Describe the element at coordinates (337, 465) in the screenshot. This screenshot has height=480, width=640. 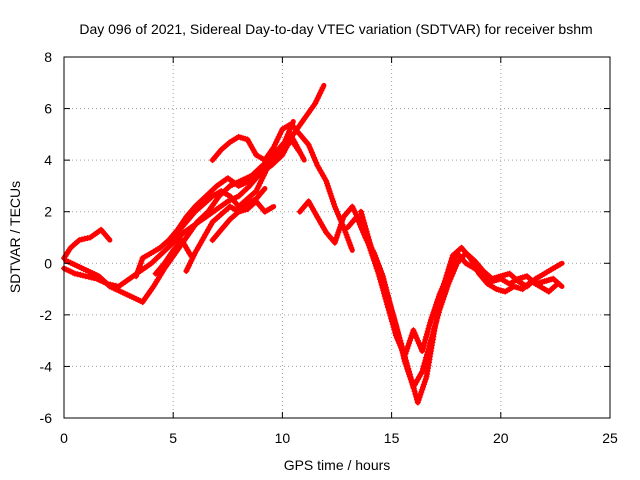
I see `x-axis-label: GPS time / hours` at that location.